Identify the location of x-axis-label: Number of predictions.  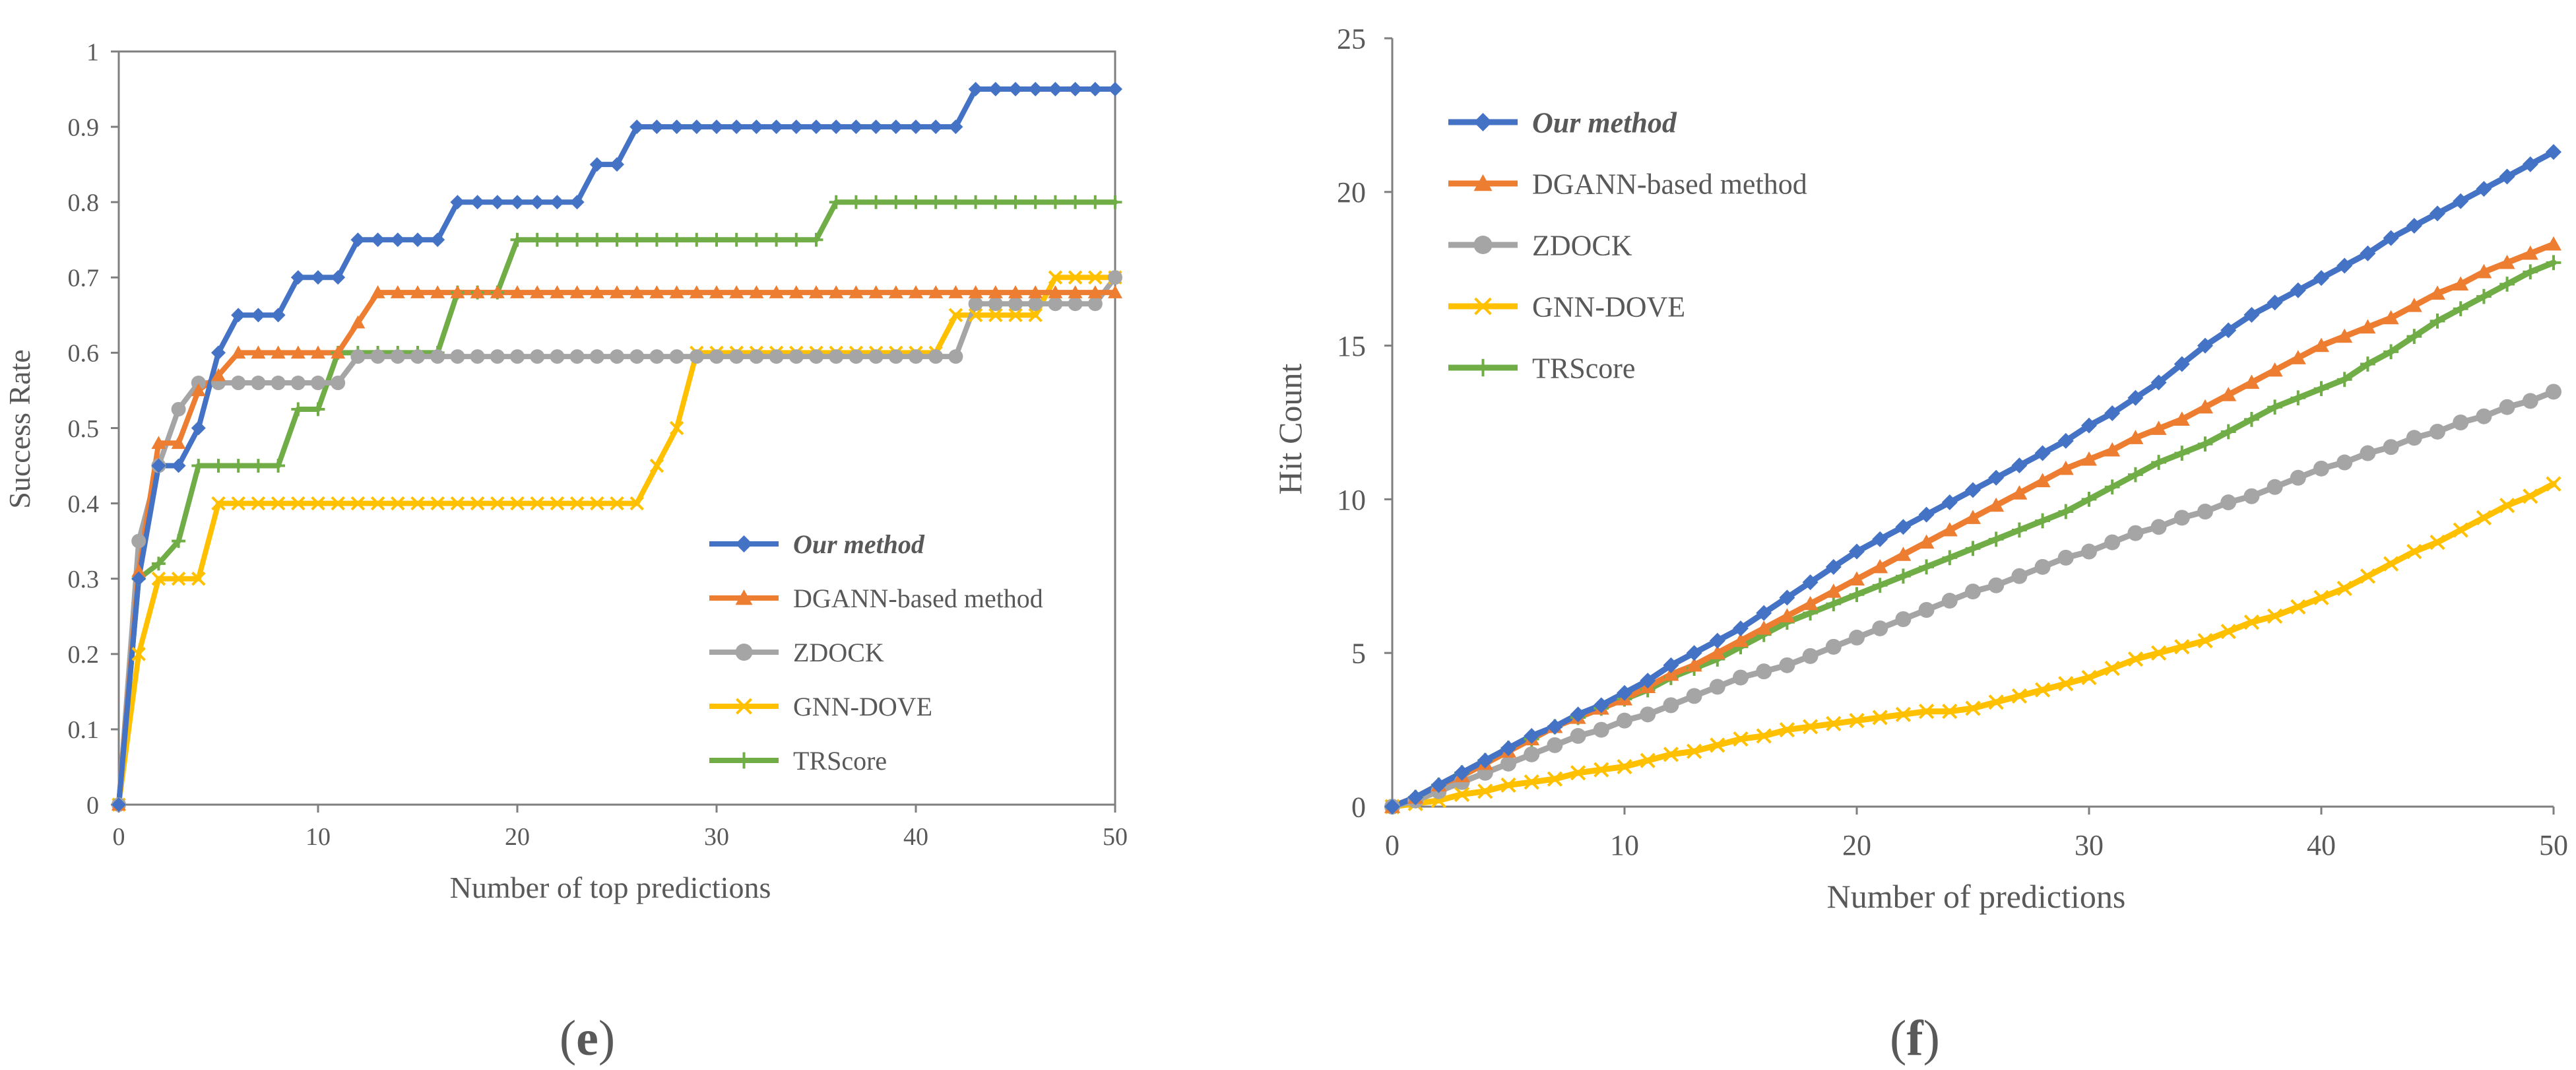
(1976, 896).